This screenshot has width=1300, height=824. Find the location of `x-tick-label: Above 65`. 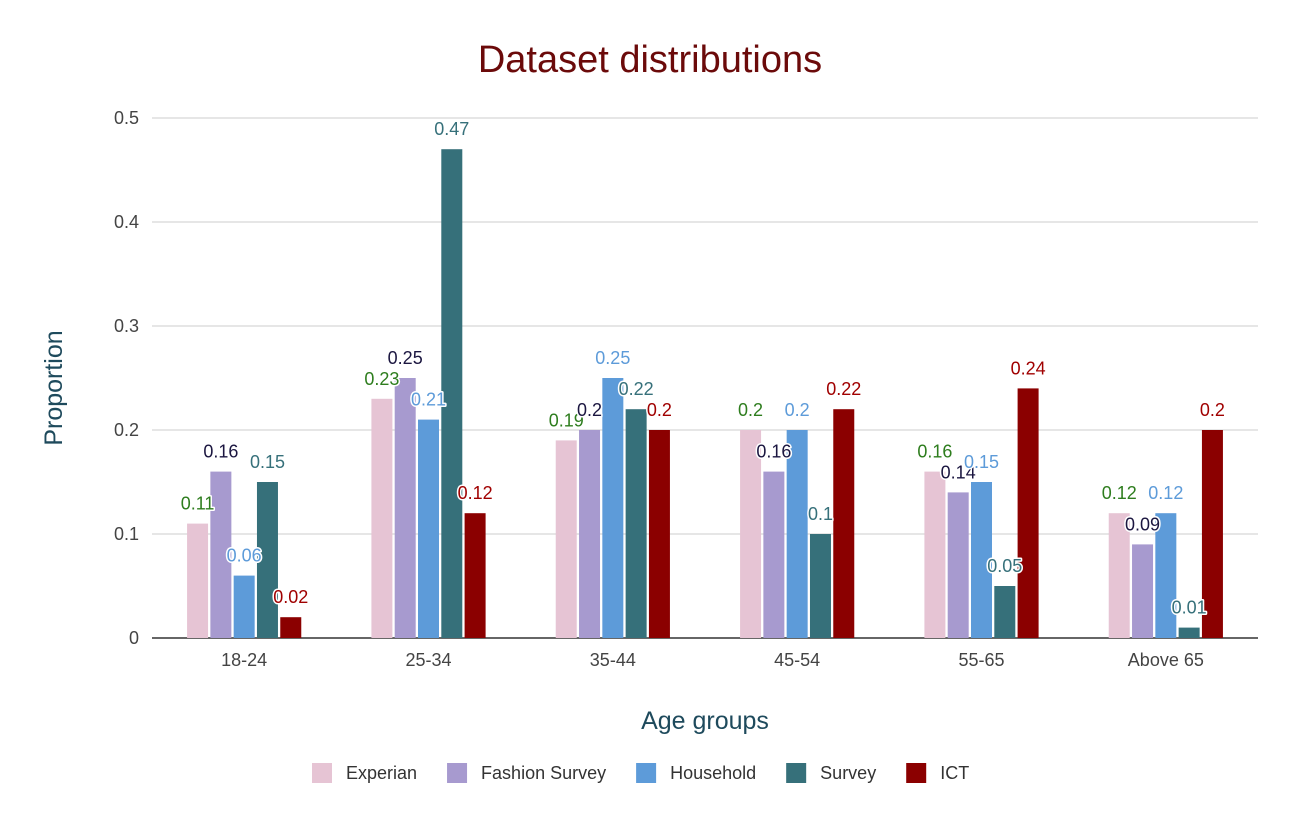

x-tick-label: Above 65 is located at coordinates (1166, 660).